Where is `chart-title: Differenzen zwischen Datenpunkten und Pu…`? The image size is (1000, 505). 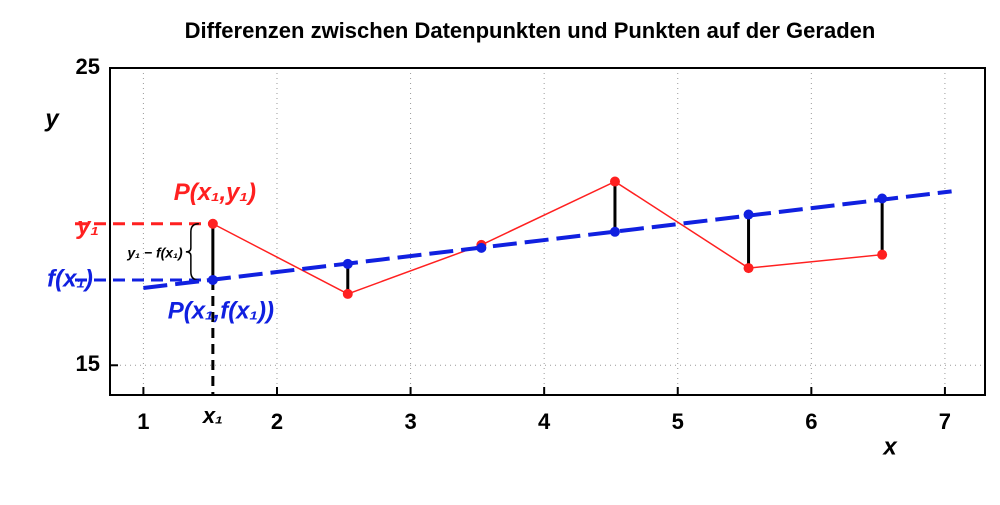
chart-title: Differenzen zwischen Datenpunkten und Pu… is located at coordinates (530, 30).